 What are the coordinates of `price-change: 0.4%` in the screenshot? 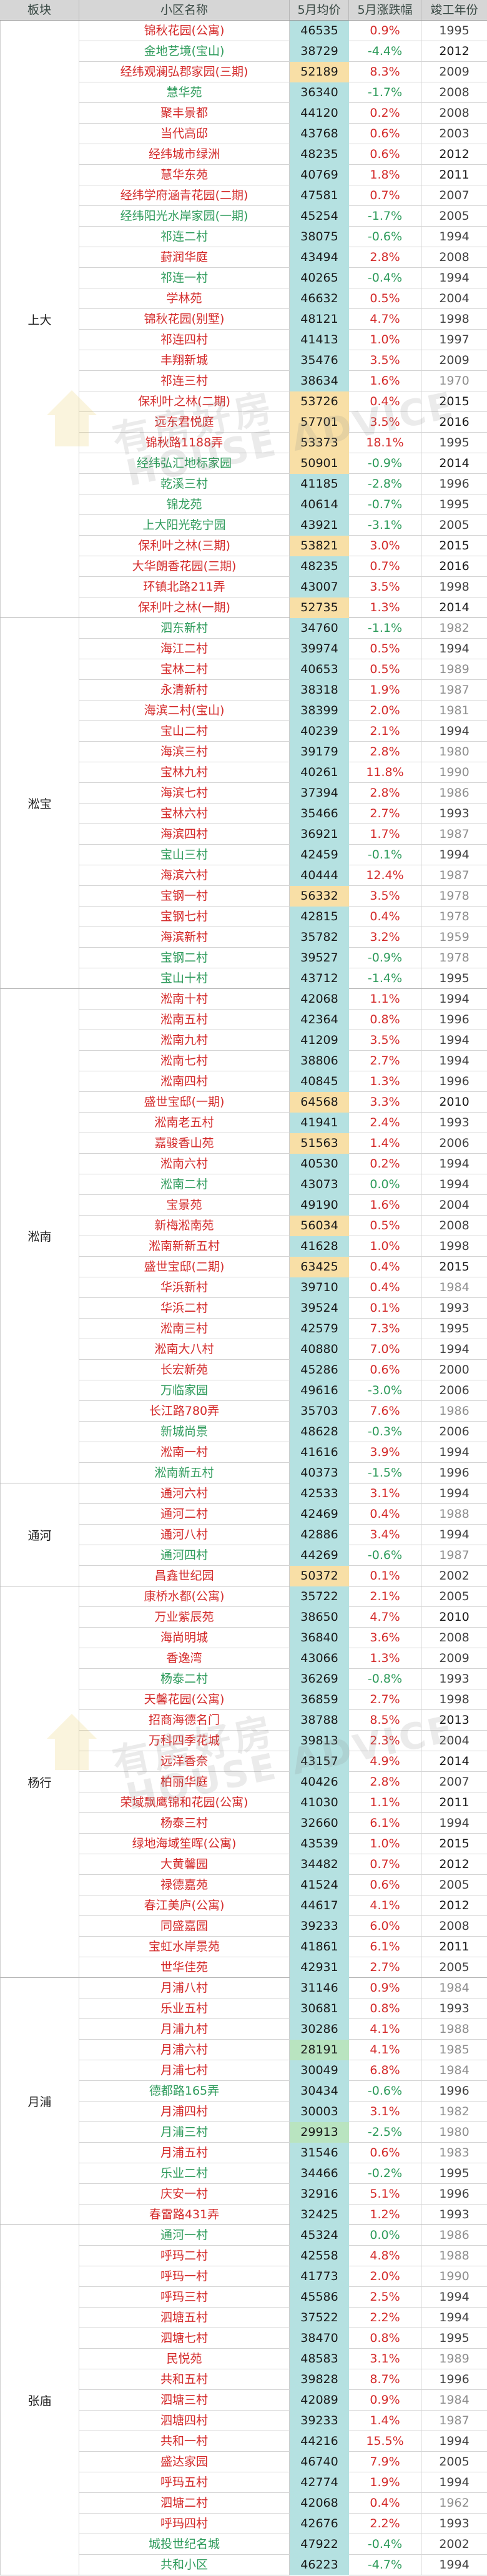 It's located at (385, 1514).